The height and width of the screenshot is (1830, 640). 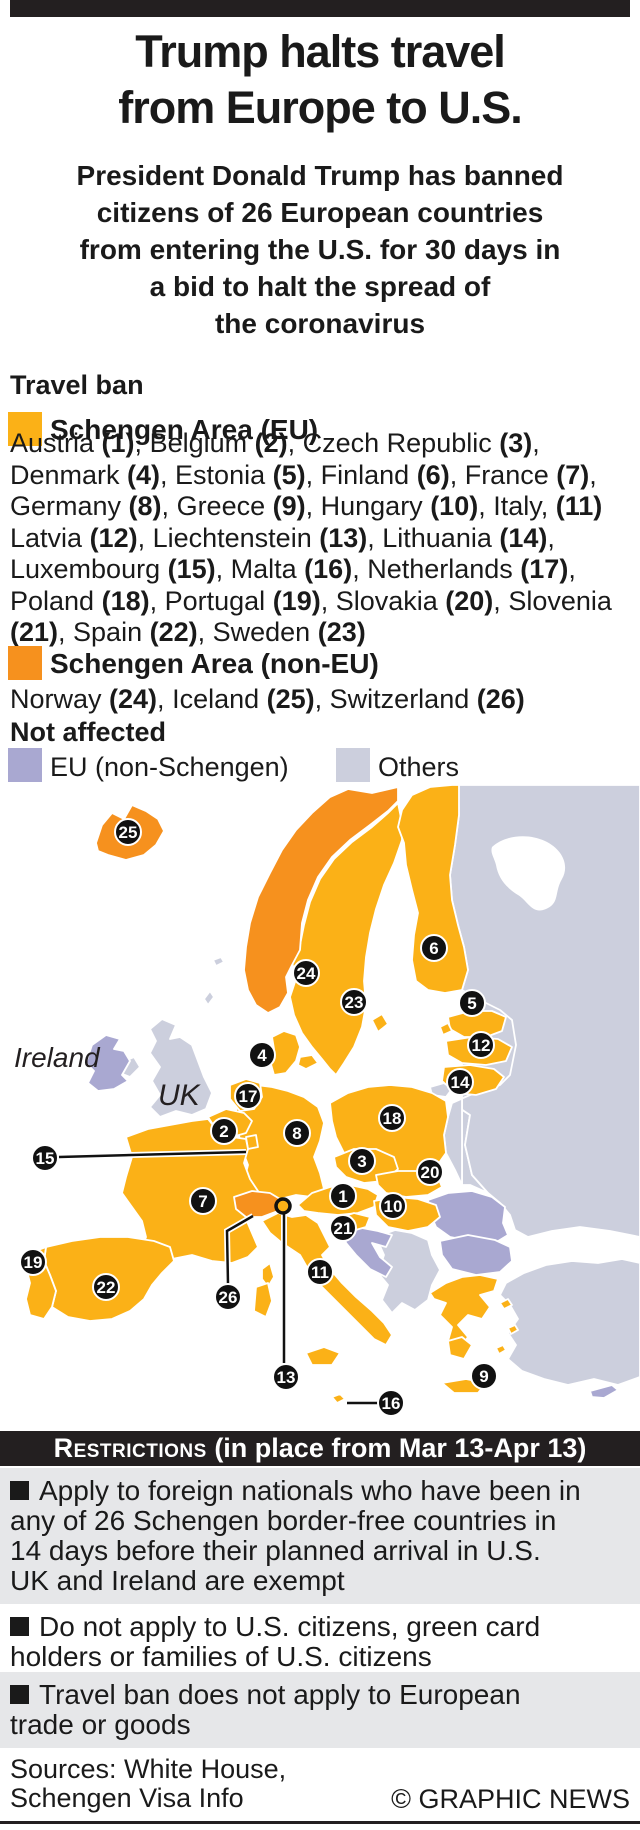 I want to click on faroe-islands, so click(x=218, y=961).